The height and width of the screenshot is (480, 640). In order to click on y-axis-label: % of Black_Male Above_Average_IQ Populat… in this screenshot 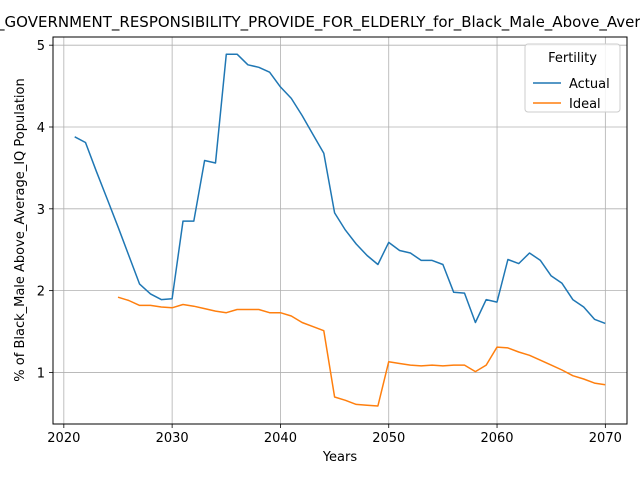, I will do `click(20, 229)`.